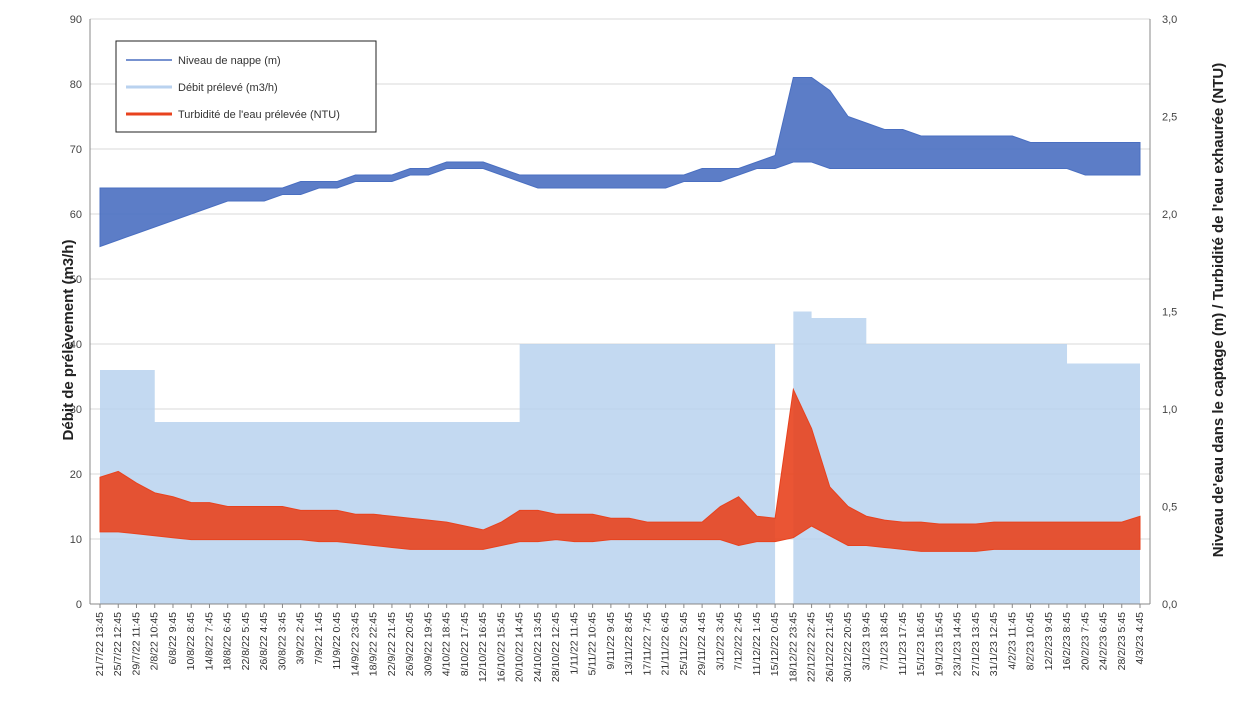 The height and width of the screenshot is (703, 1236). I want to click on x-tick-label: 7/9/22 1:45, so click(319, 638).